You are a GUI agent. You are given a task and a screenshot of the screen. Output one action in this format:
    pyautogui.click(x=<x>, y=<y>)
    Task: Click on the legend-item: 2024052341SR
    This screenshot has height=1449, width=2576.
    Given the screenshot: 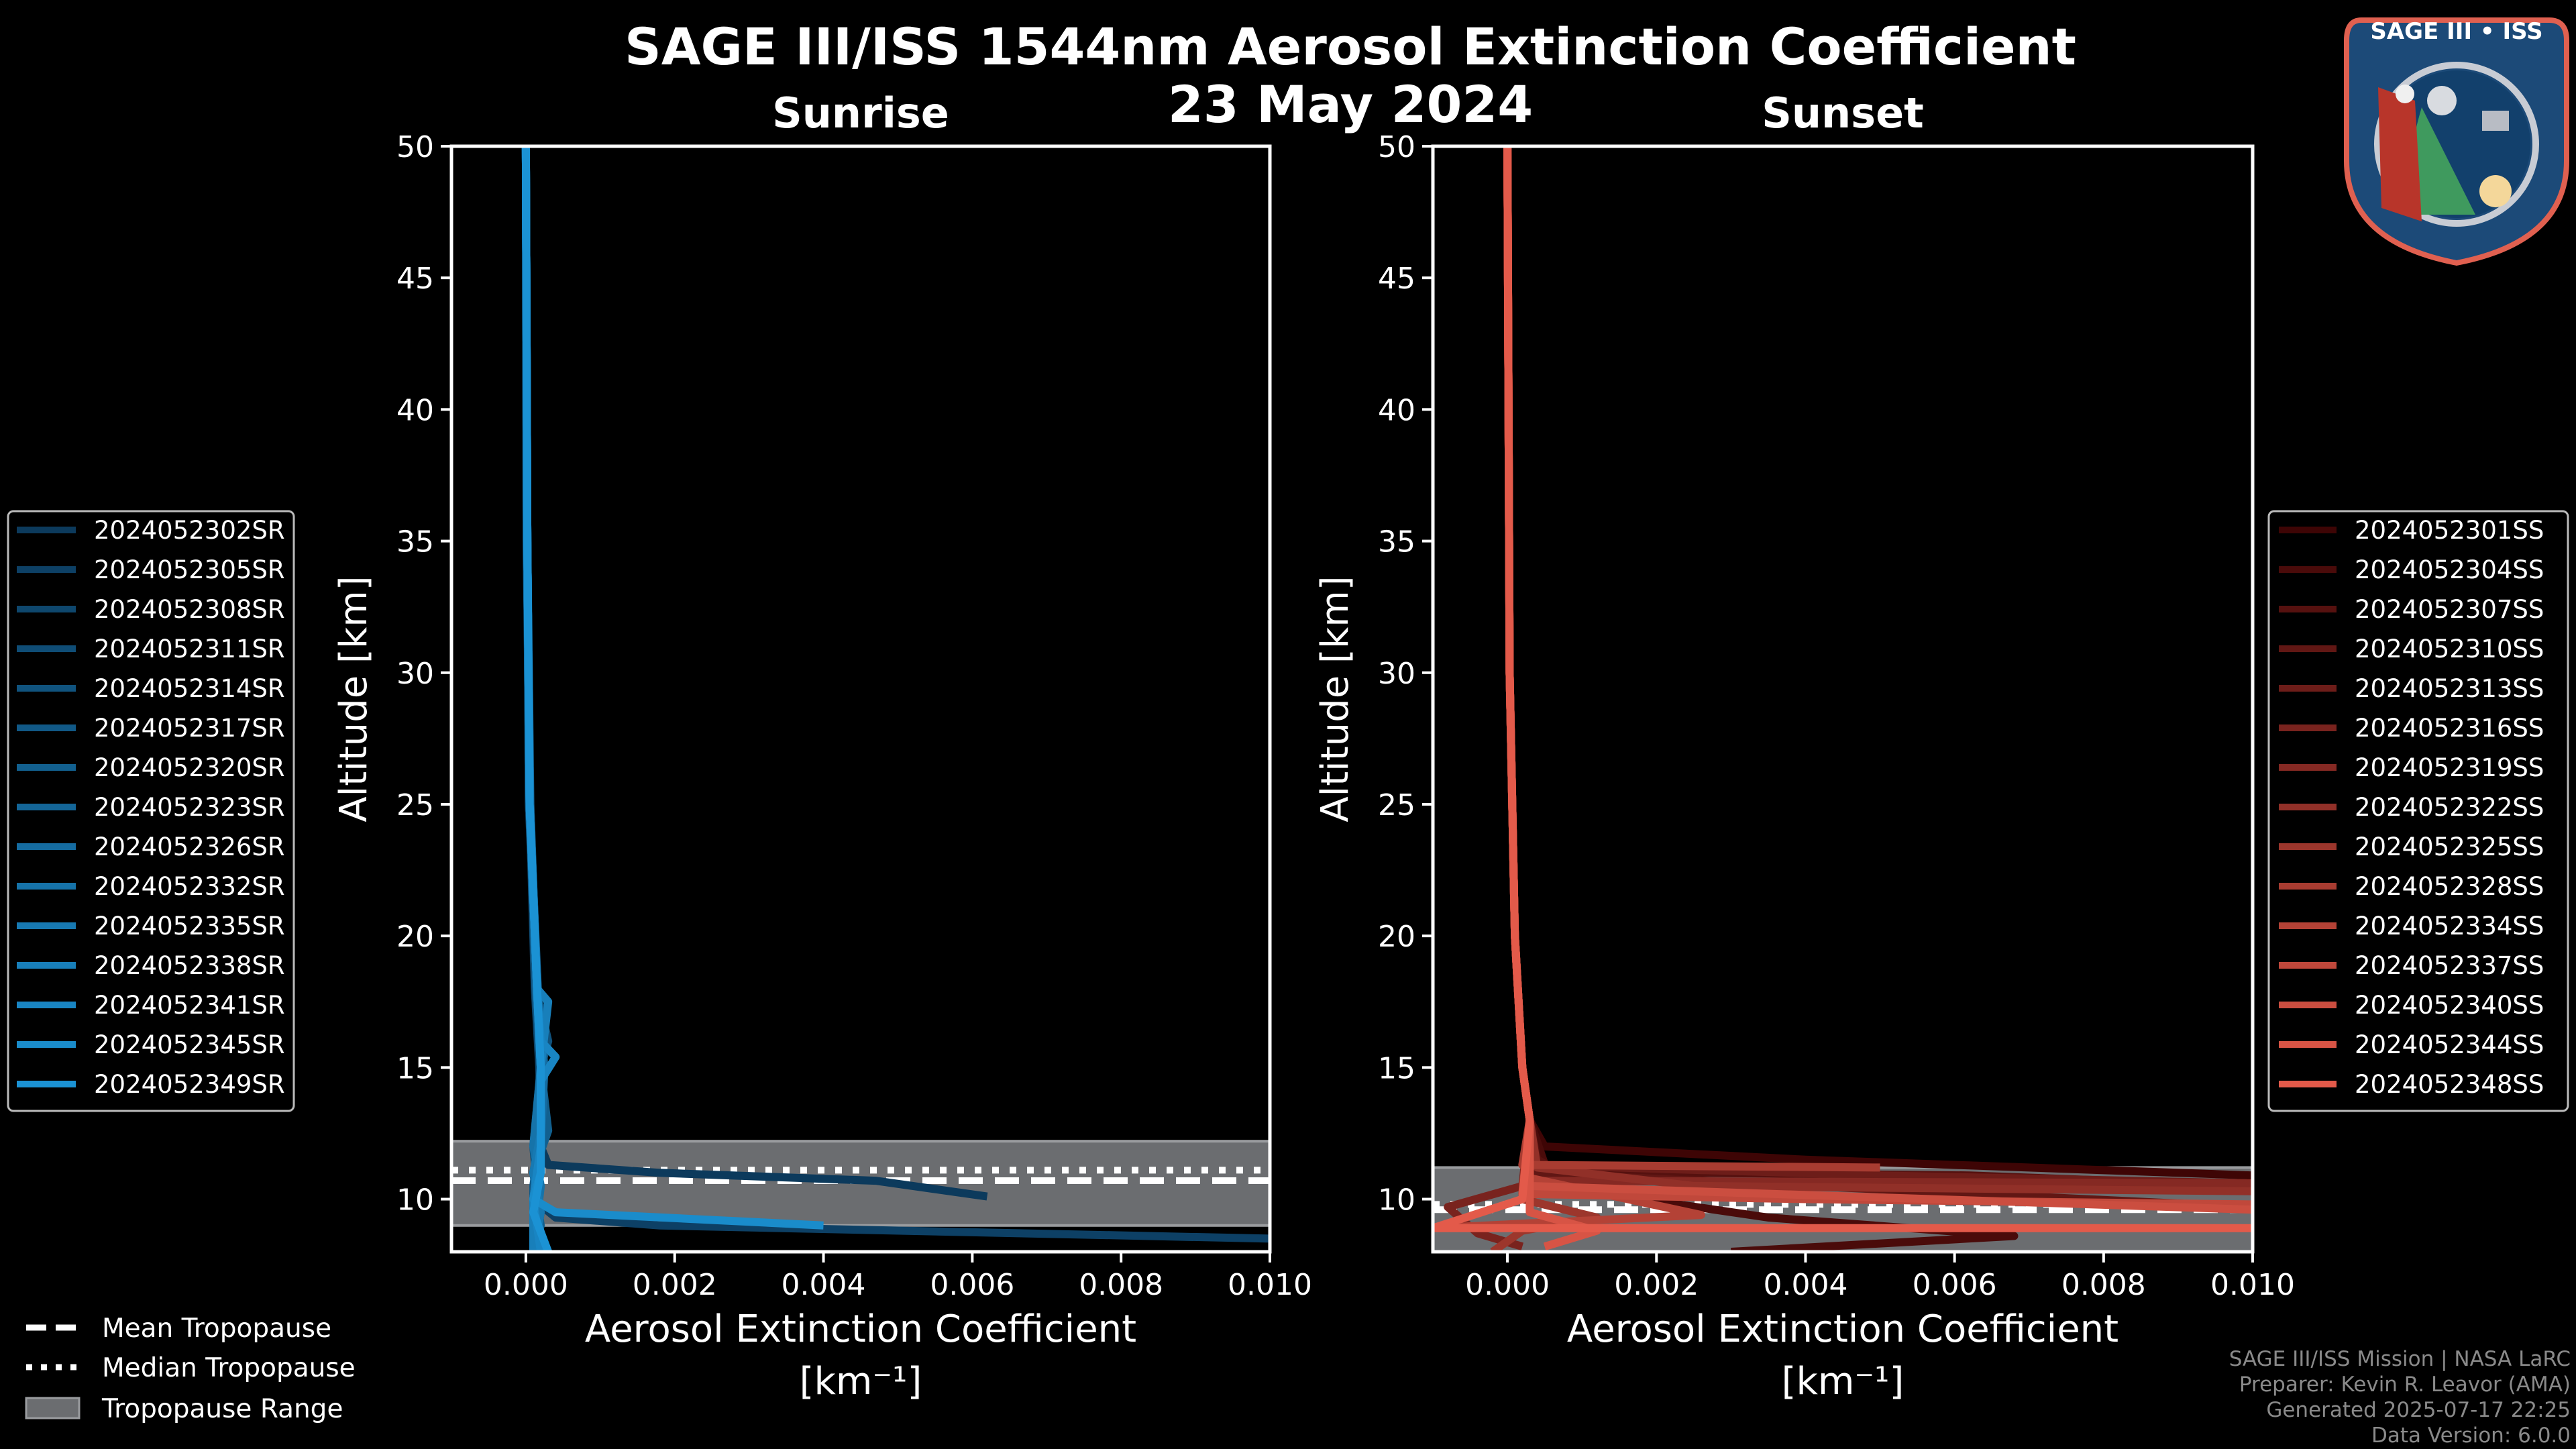 What is the action you would take?
    pyautogui.click(x=151, y=1005)
    